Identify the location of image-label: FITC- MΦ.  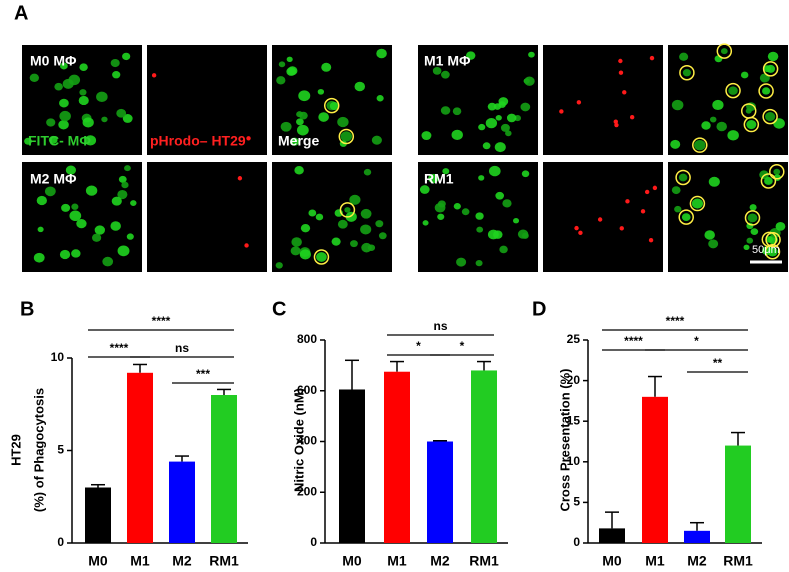
(59, 141).